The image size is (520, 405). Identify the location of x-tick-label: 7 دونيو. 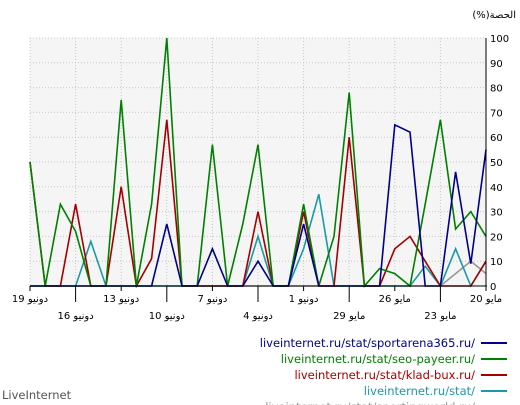
(213, 299).